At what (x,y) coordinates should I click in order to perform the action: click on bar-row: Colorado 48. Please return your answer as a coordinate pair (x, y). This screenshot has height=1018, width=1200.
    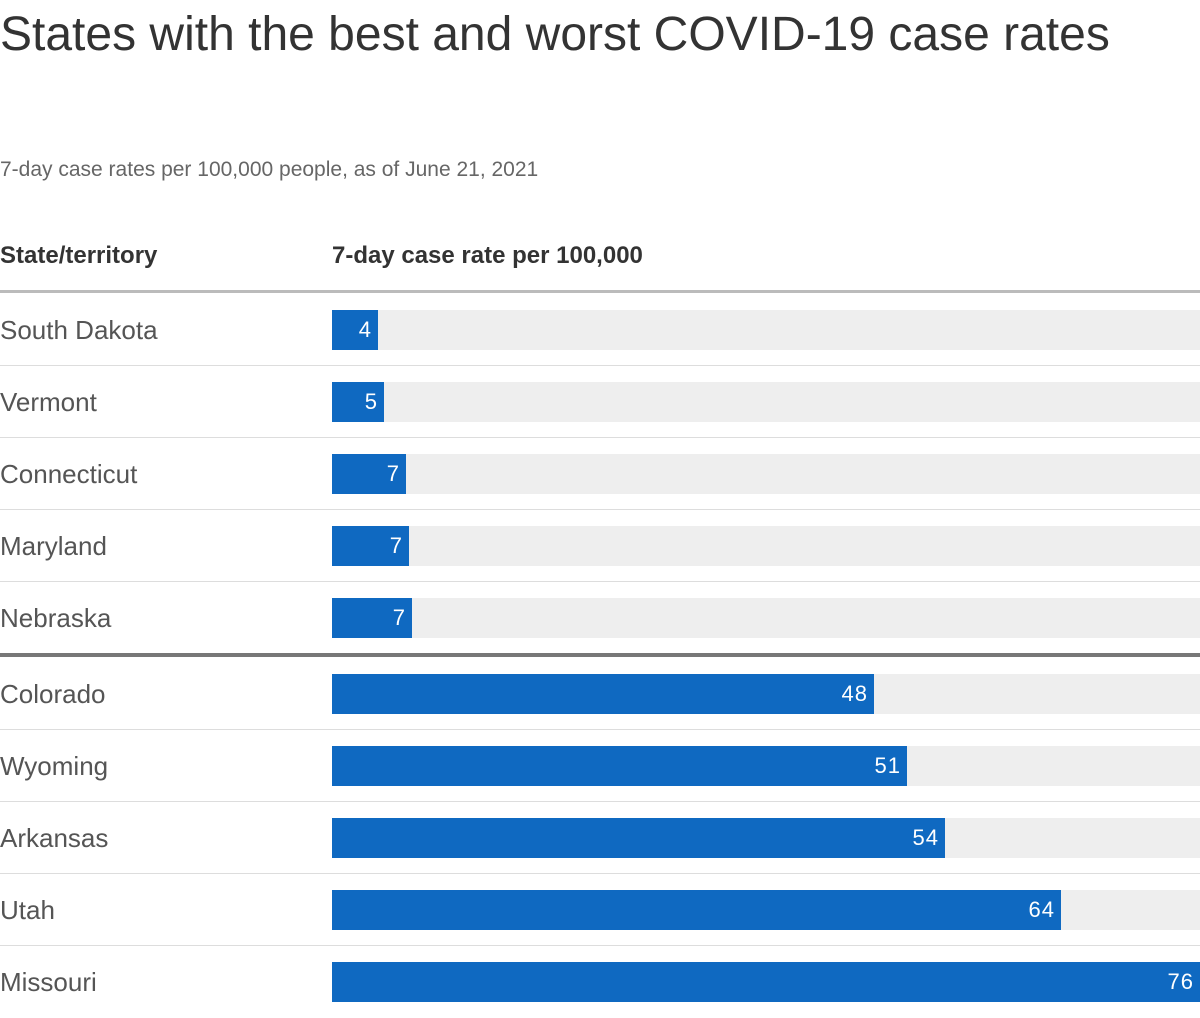
    Looking at the image, I should click on (600, 694).